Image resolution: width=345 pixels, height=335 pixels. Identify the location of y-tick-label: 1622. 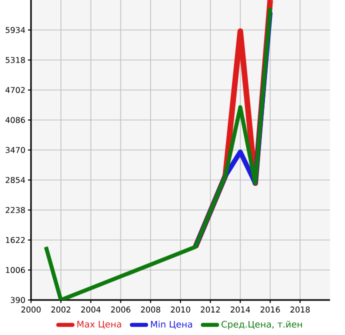
(15, 240).